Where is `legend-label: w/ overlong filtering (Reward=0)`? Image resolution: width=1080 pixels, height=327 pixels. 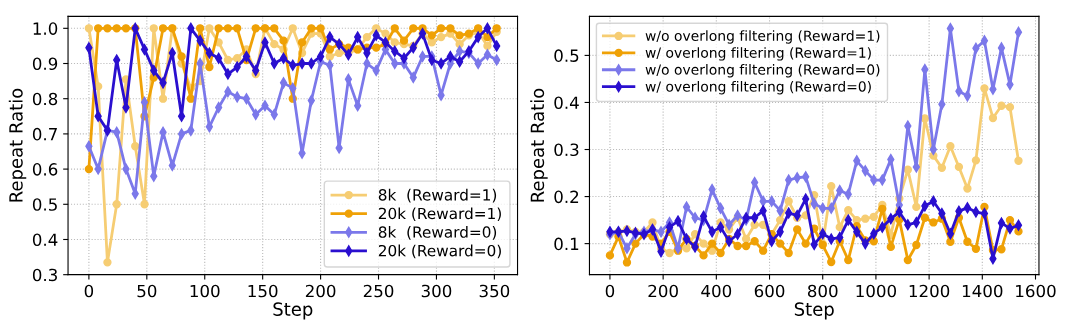
legend-label: w/ overlong filtering (Reward=0) is located at coordinates (758, 87).